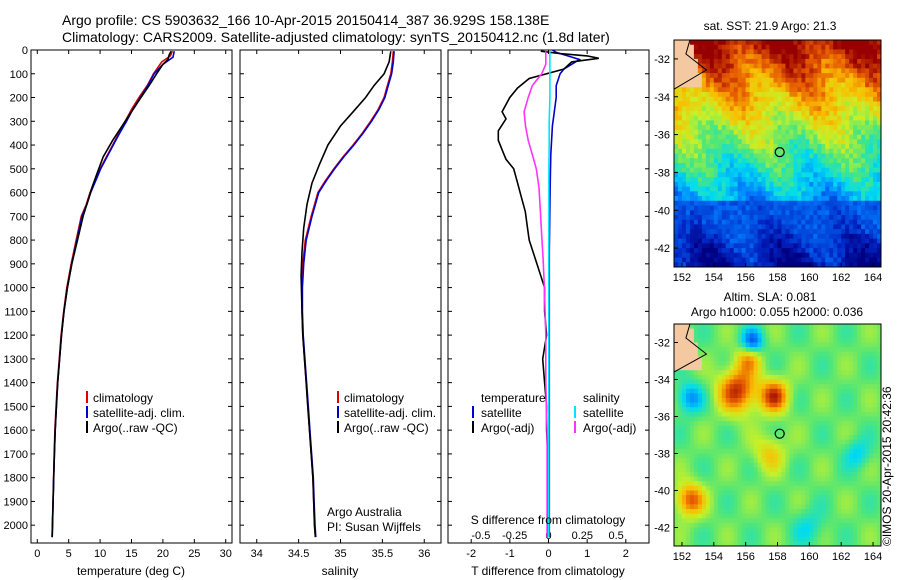 This screenshot has width=900, height=580. I want to click on depth-tick-label: 700, so click(19, 217).